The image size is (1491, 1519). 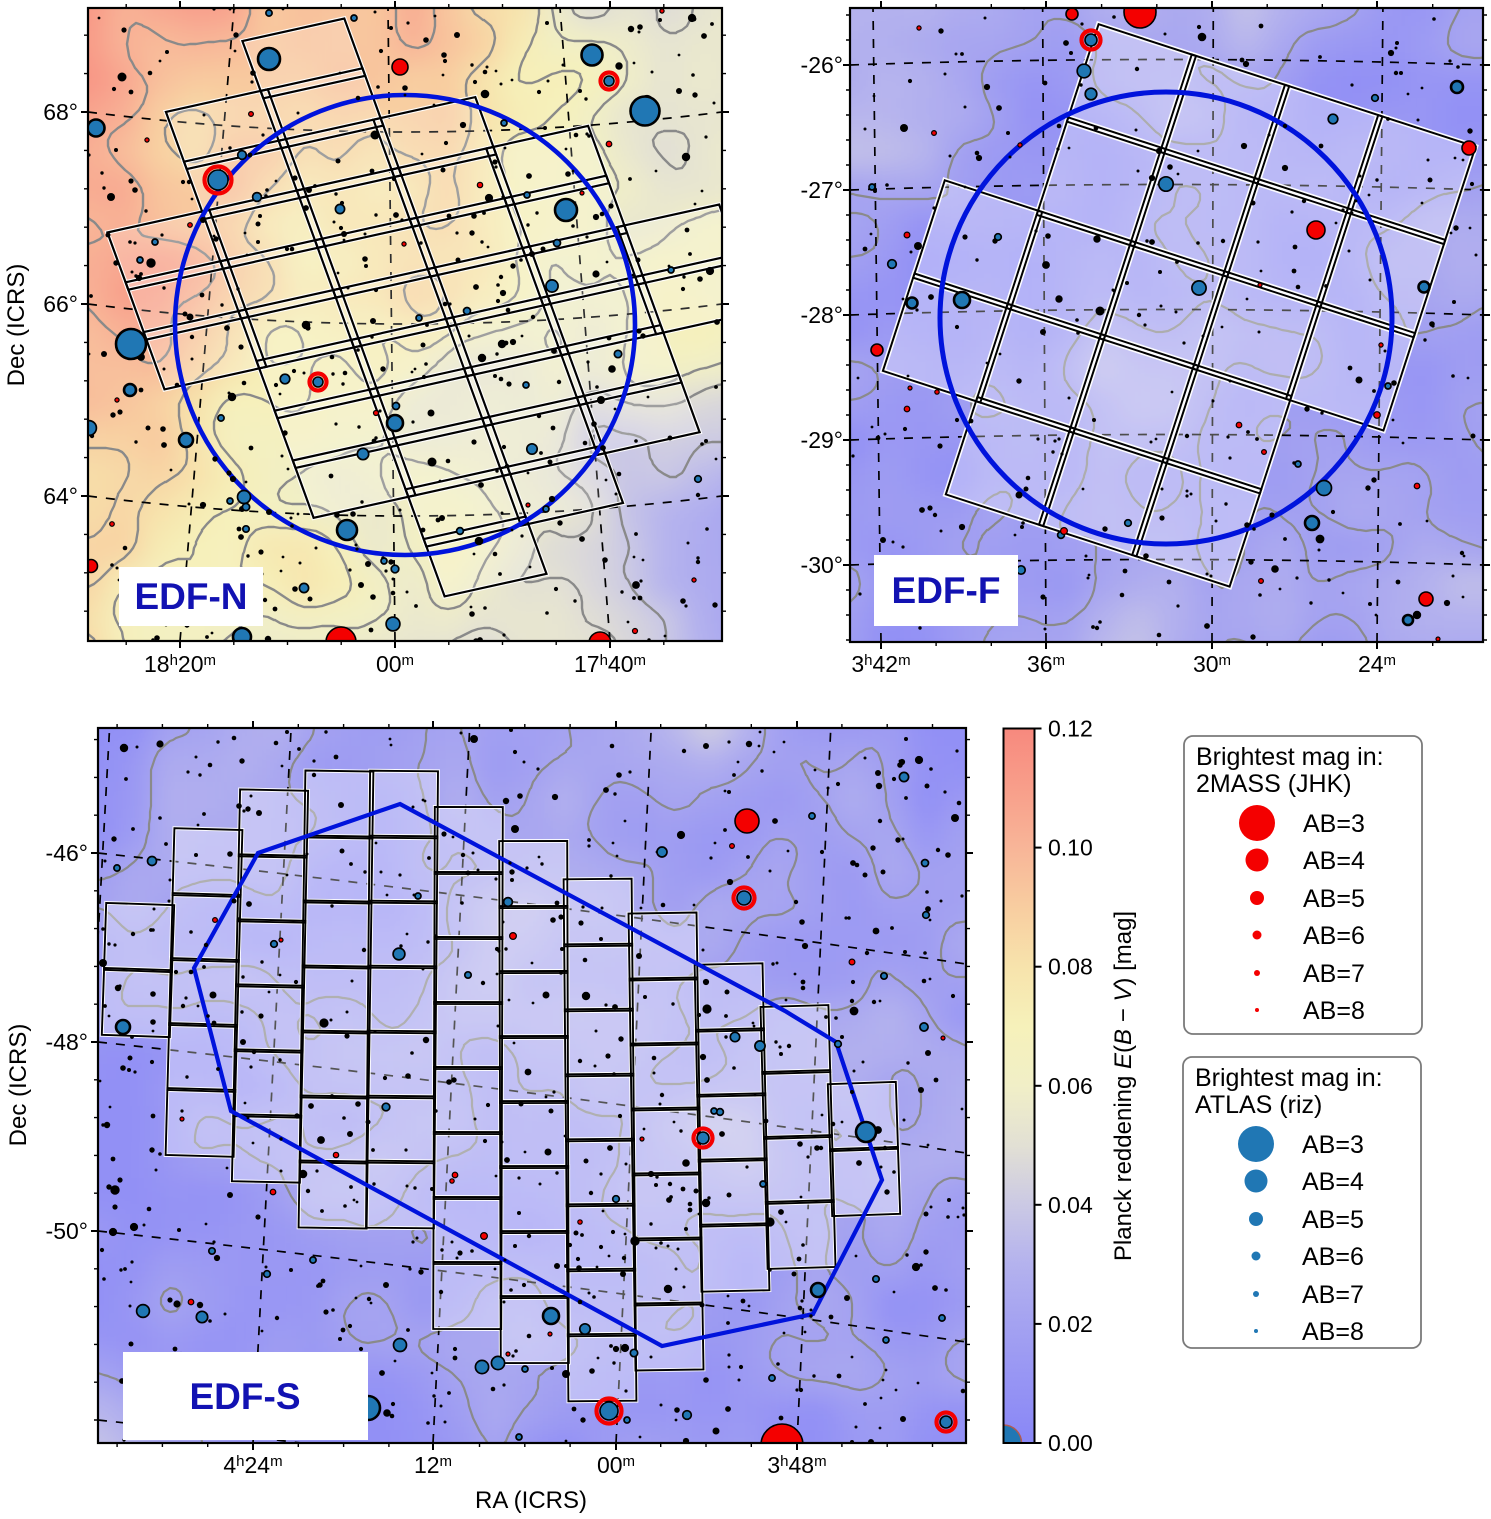 What do you see at coordinates (1070, 729) in the screenshot?
I see `svg-text: 0.12` at bounding box center [1070, 729].